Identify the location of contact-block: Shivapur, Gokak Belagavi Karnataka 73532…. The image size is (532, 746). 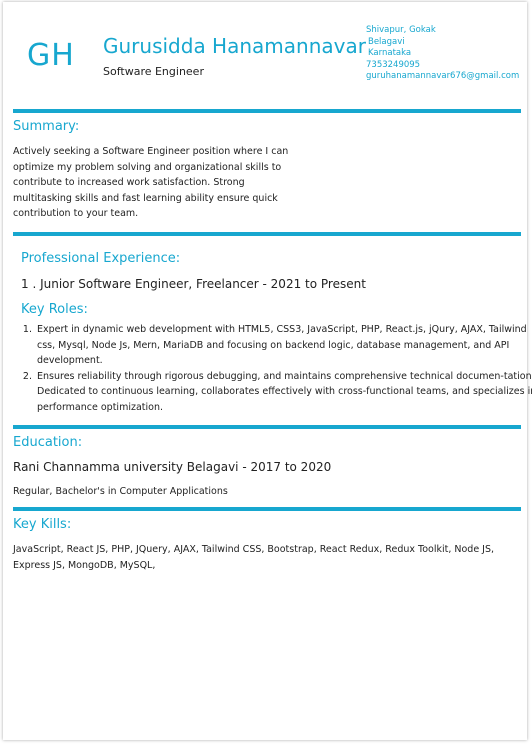
(442, 54).